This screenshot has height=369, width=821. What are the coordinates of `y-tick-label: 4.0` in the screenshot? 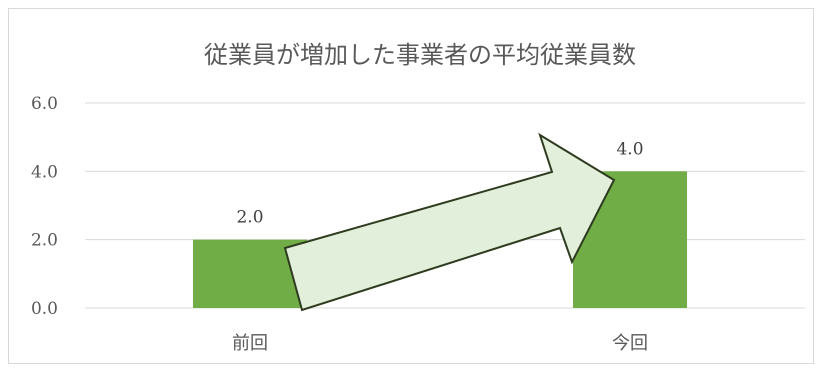 It's located at (44, 172).